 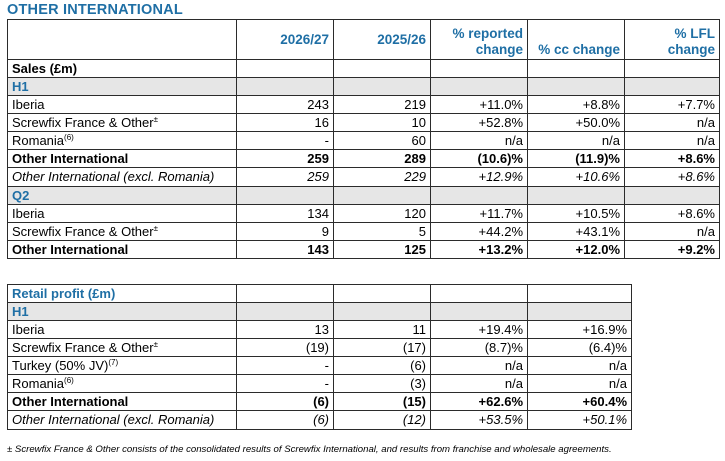 What do you see at coordinates (382, 104) in the screenshot?
I see `value-cell: 219` at bounding box center [382, 104].